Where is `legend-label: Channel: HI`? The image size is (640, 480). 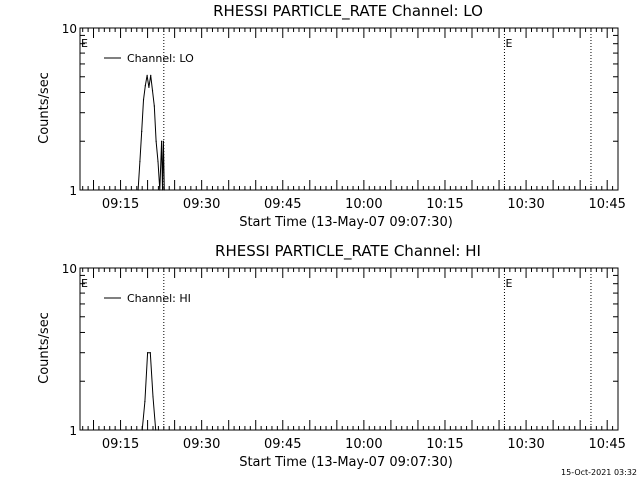 legend-label: Channel: HI is located at coordinates (159, 298).